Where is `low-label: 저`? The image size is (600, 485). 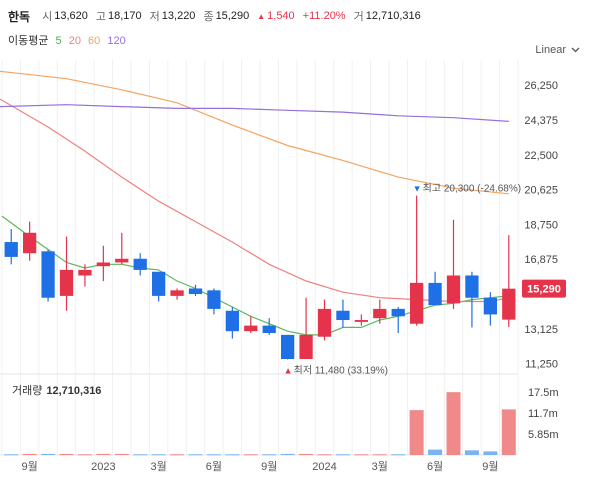
low-label: 저 is located at coordinates (154, 17).